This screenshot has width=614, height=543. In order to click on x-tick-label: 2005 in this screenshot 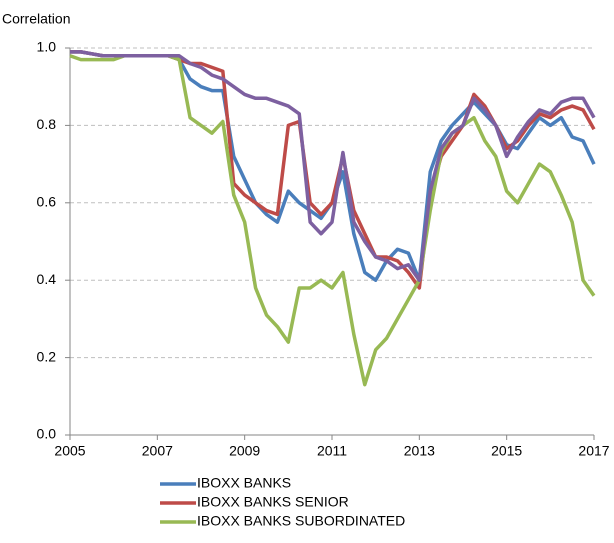, I will do `click(69, 451)`.